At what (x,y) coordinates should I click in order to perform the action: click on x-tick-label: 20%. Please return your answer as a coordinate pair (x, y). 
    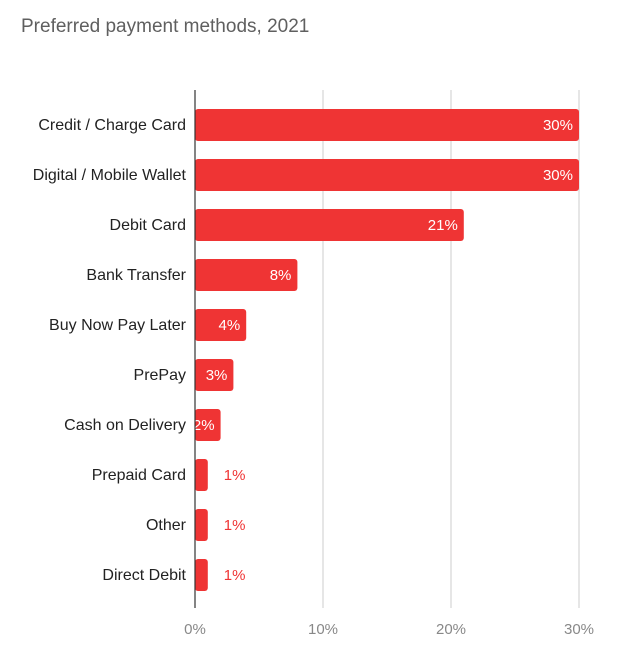
    Looking at the image, I should click on (451, 629).